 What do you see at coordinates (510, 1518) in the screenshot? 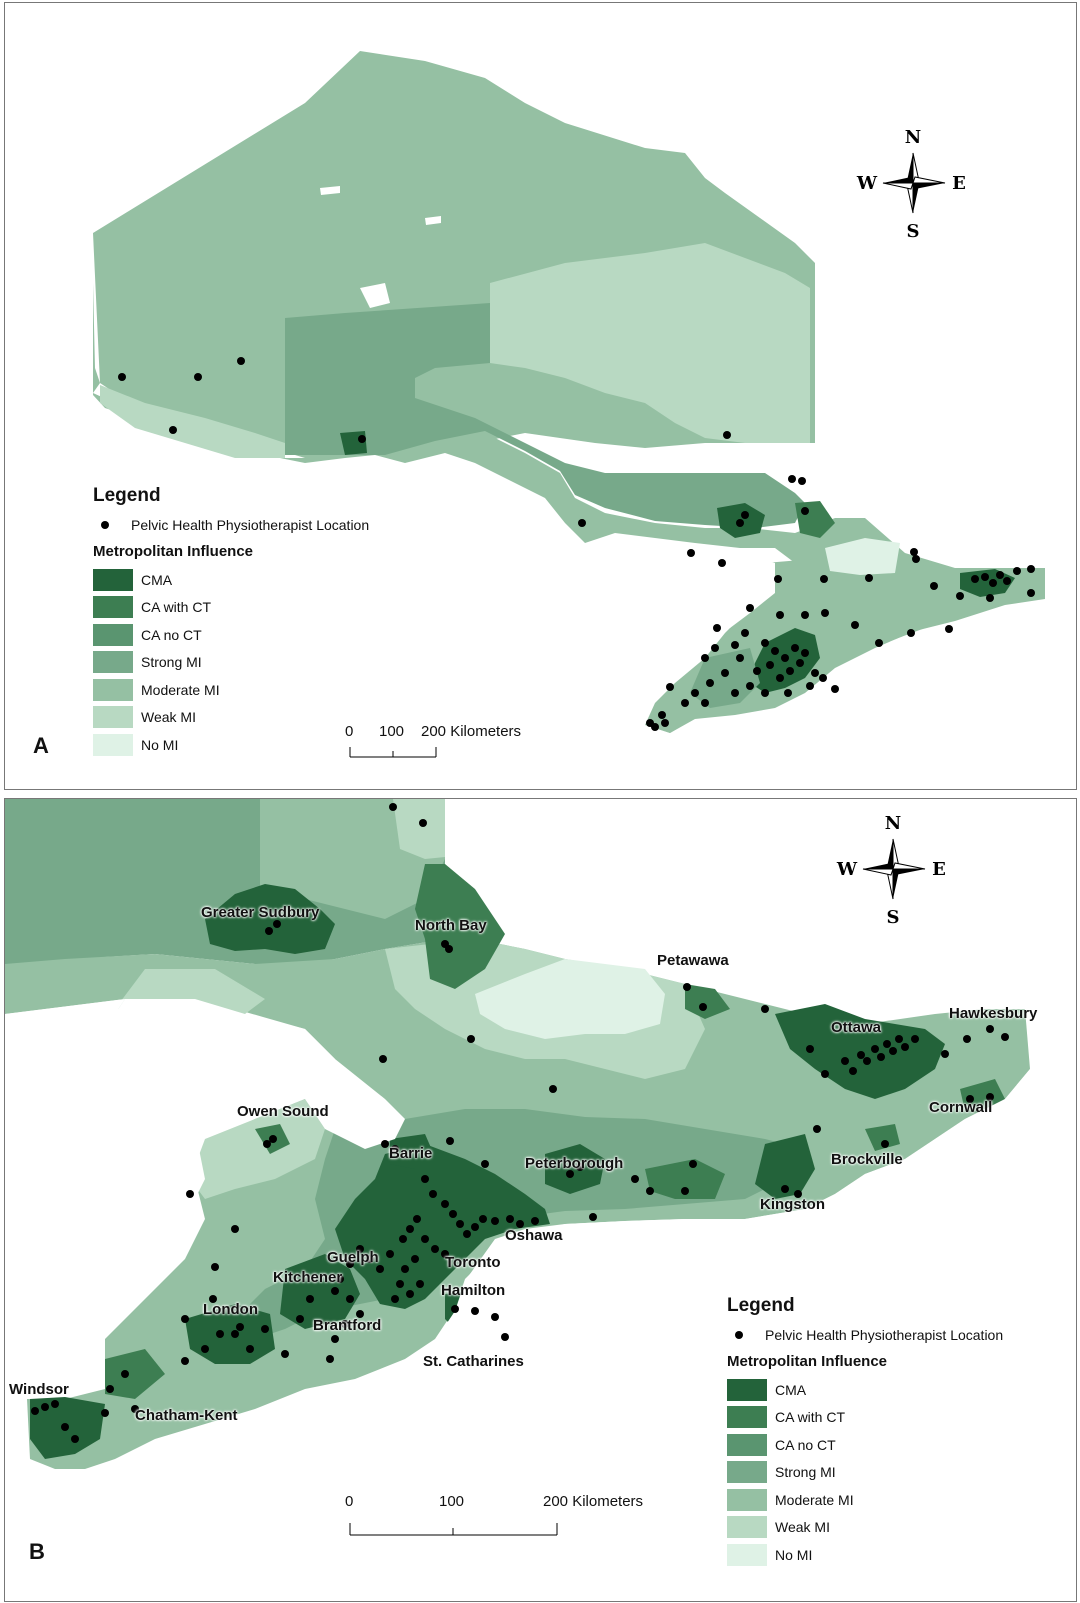
I see `scale-bar-b: 0 100 200 Kilometers` at bounding box center [510, 1518].